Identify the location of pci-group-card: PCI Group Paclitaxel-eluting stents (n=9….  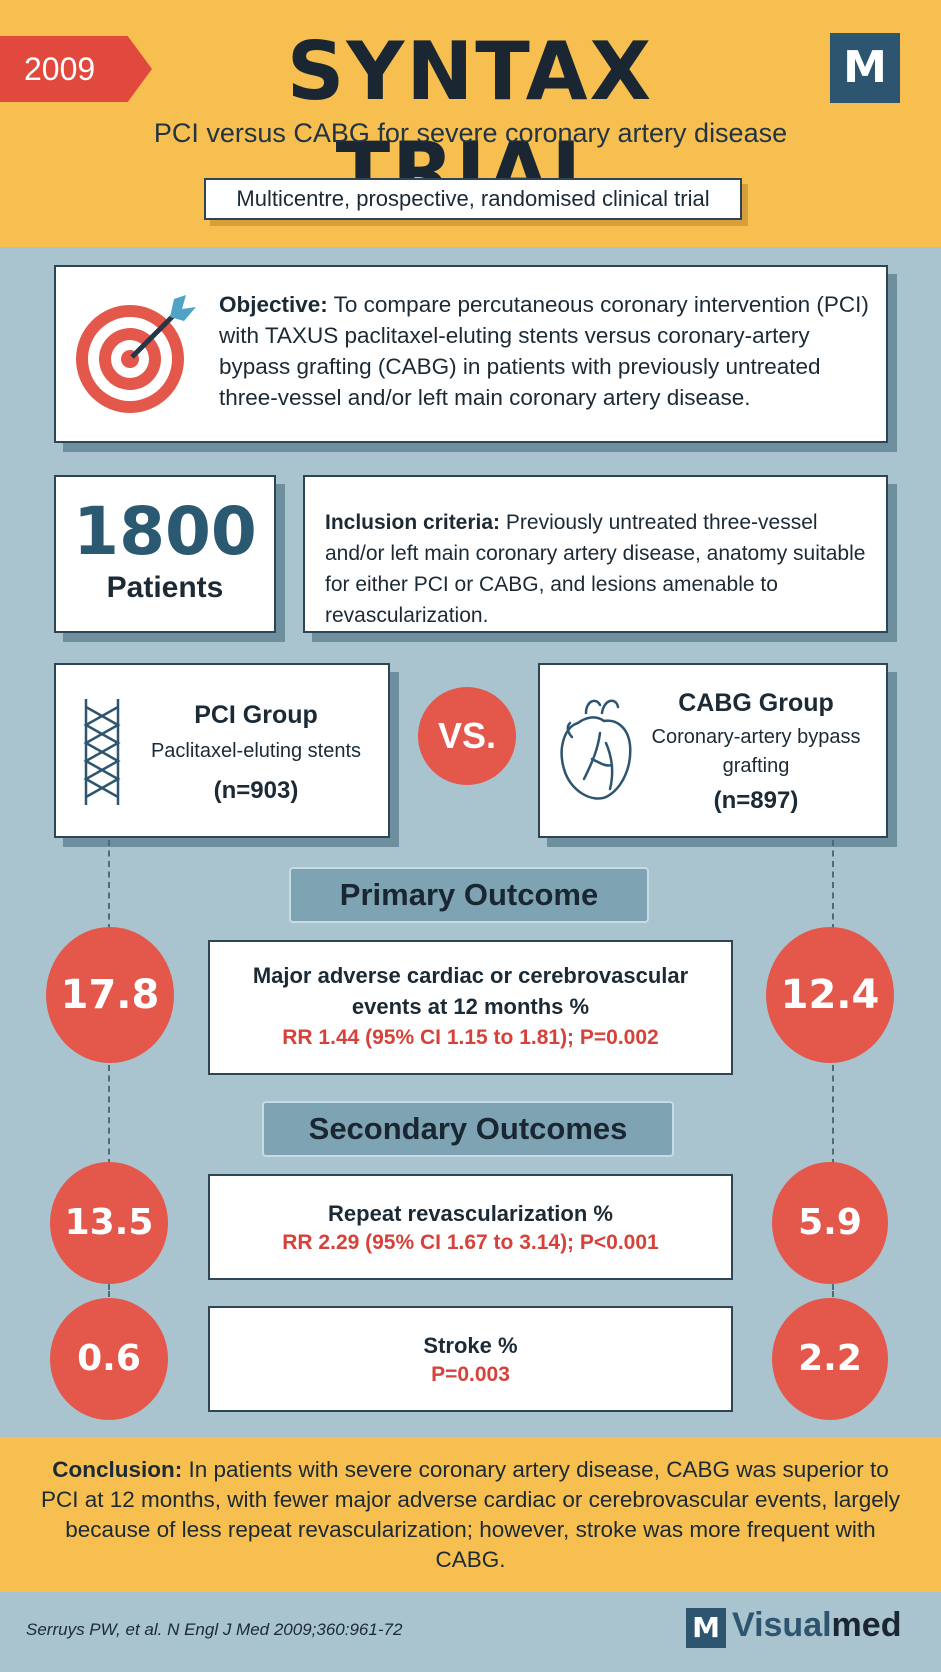
(222, 750).